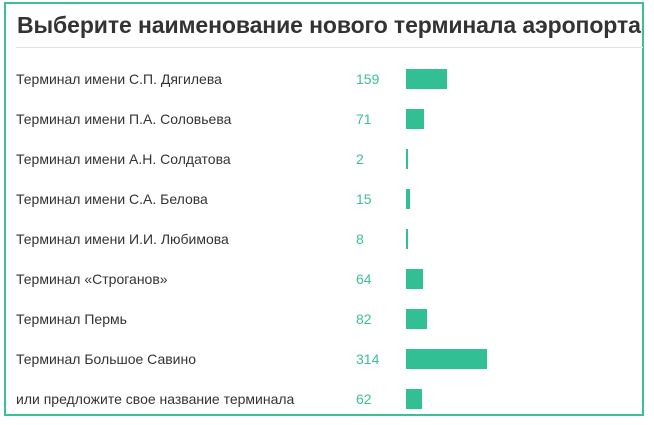 The height and width of the screenshot is (425, 654). I want to click on poll-option-votes: 2, so click(360, 159).